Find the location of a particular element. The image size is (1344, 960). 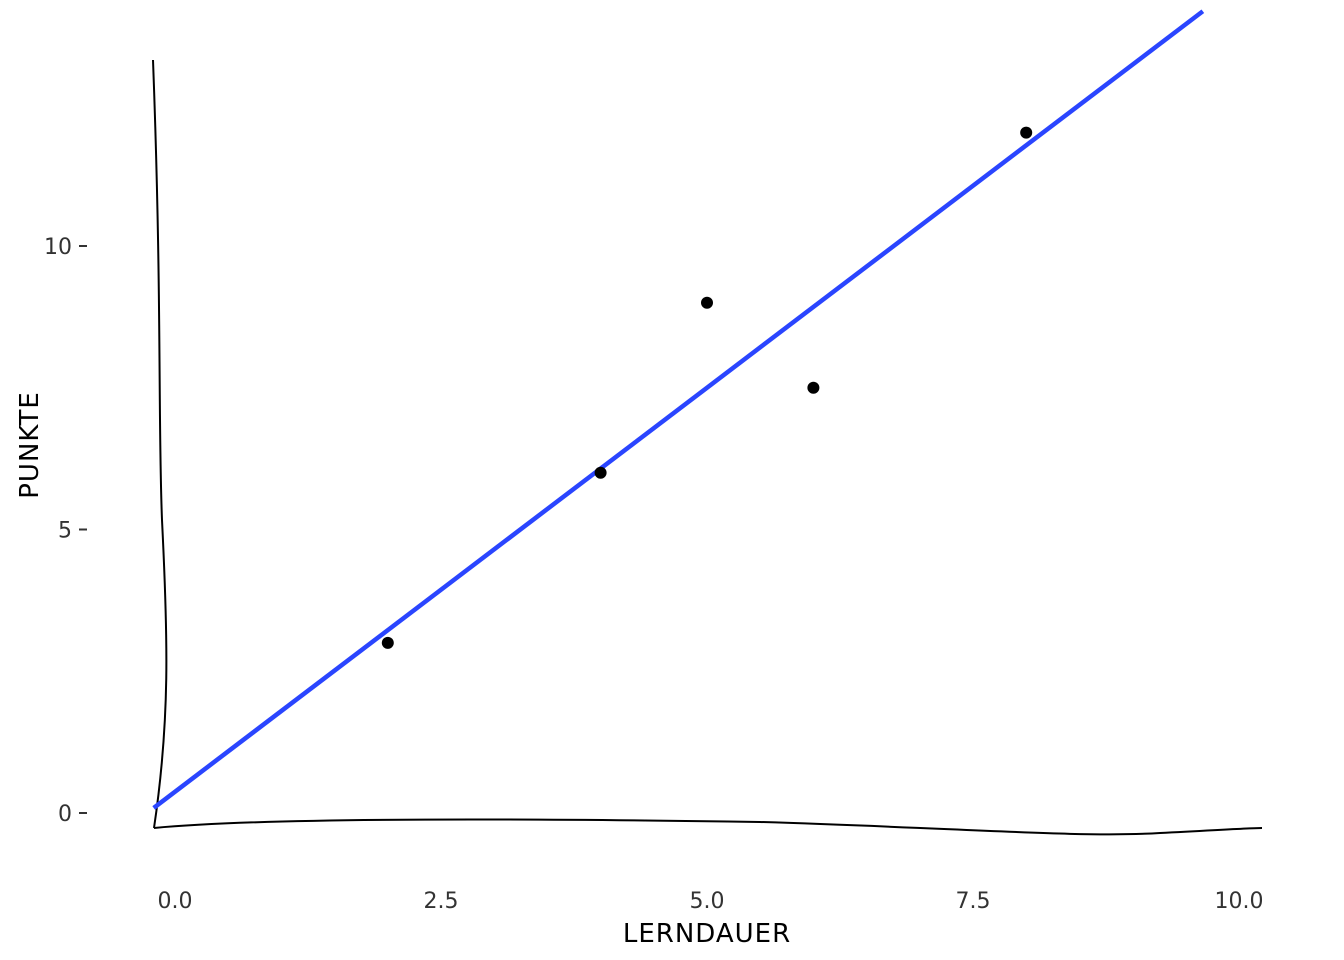

x-tick-label: 10.0 is located at coordinates (1239, 901).